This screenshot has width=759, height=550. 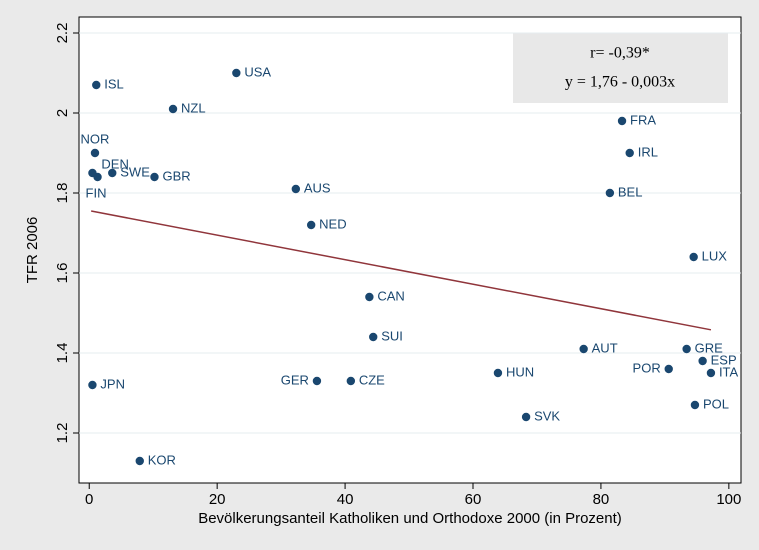 What do you see at coordinates (630, 191) in the screenshot?
I see `point-label: BEL` at bounding box center [630, 191].